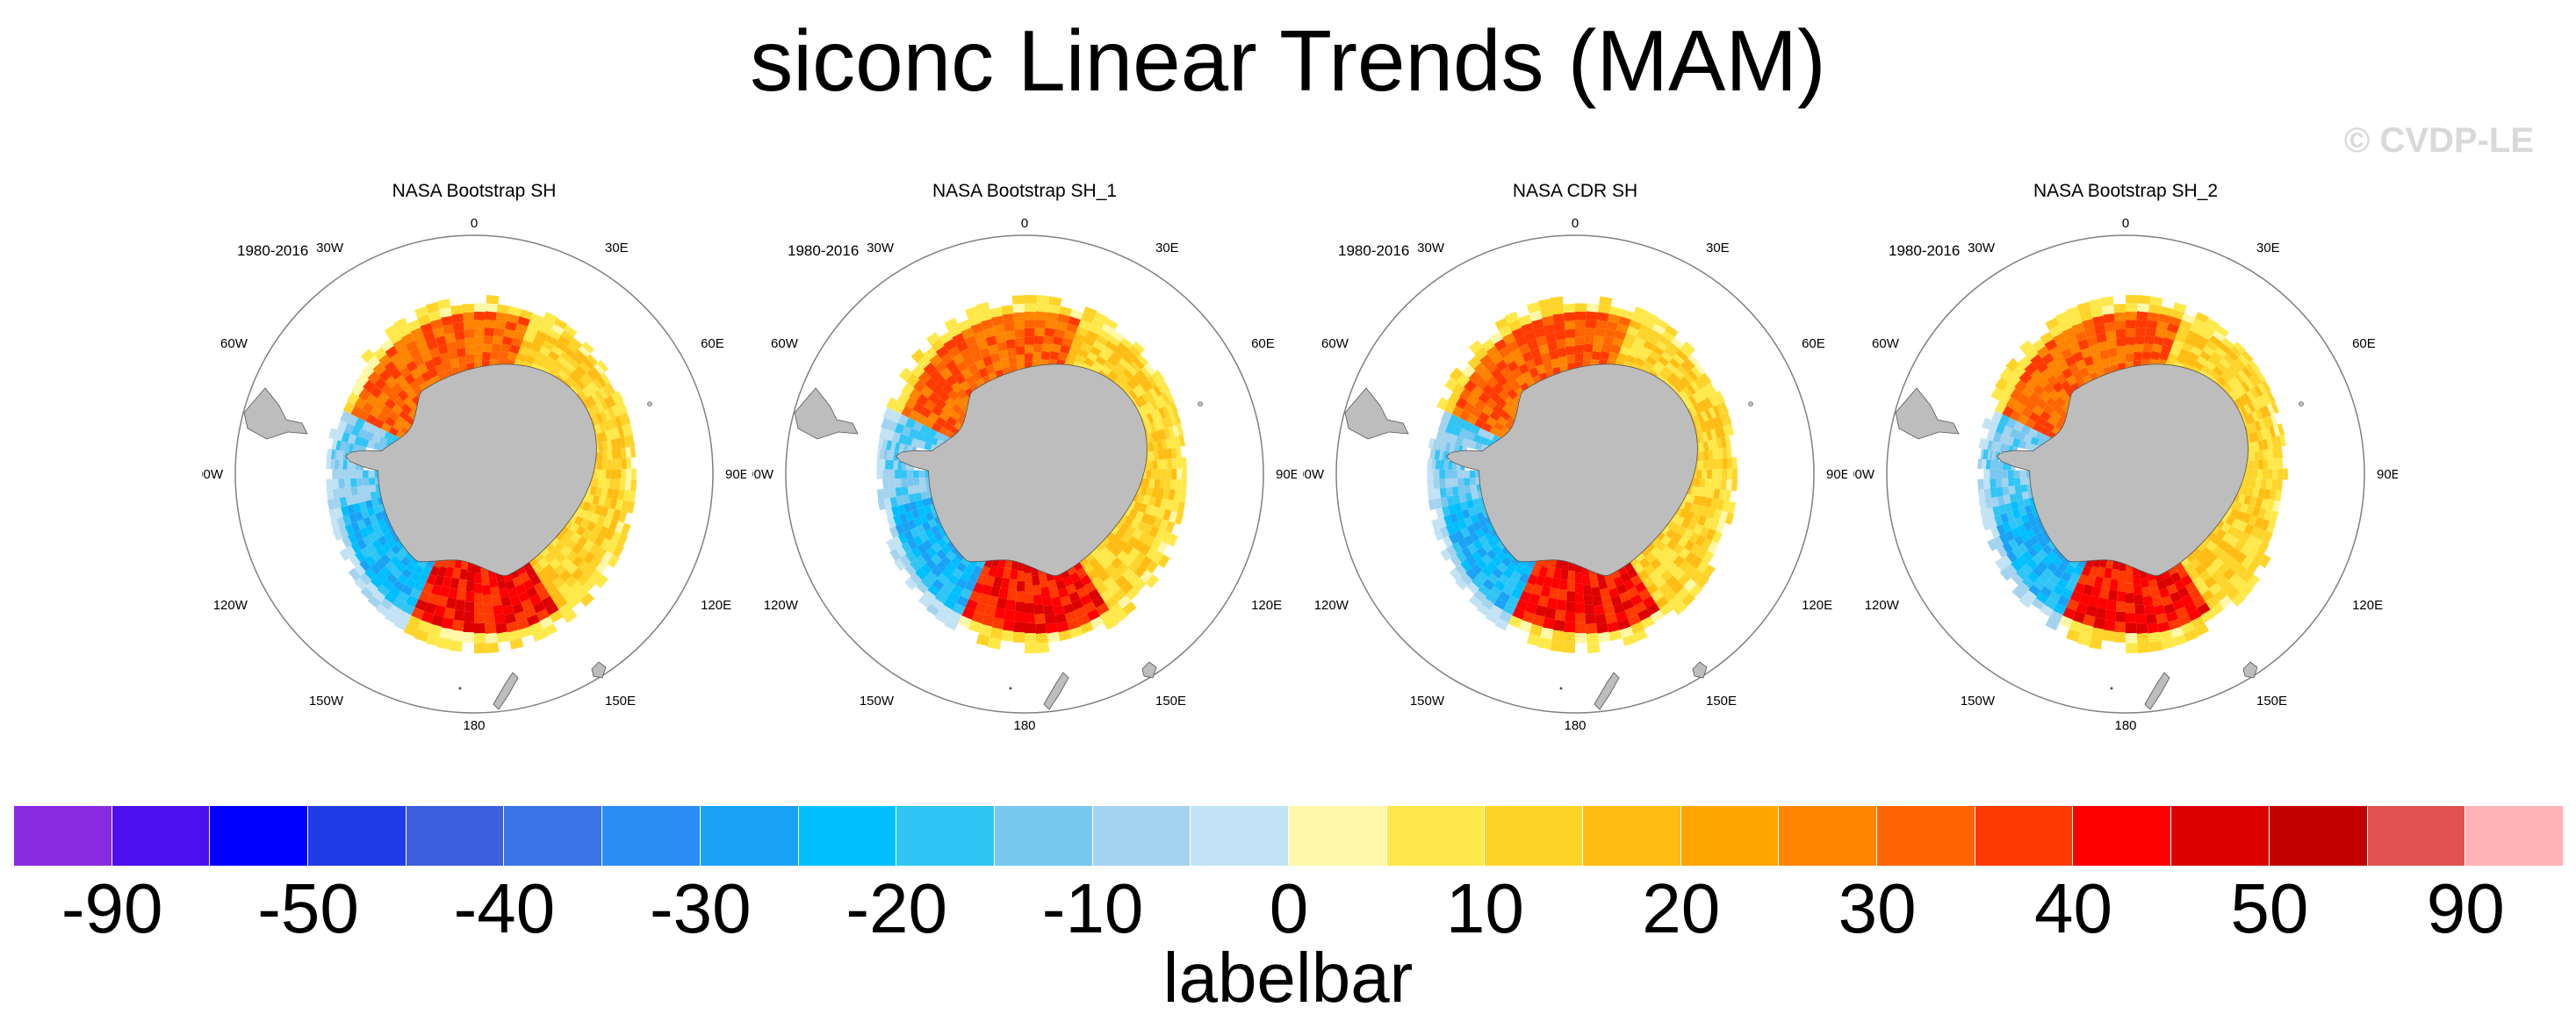  I want to click on copyright-watermark: © CVDP-LE, so click(2438, 140).